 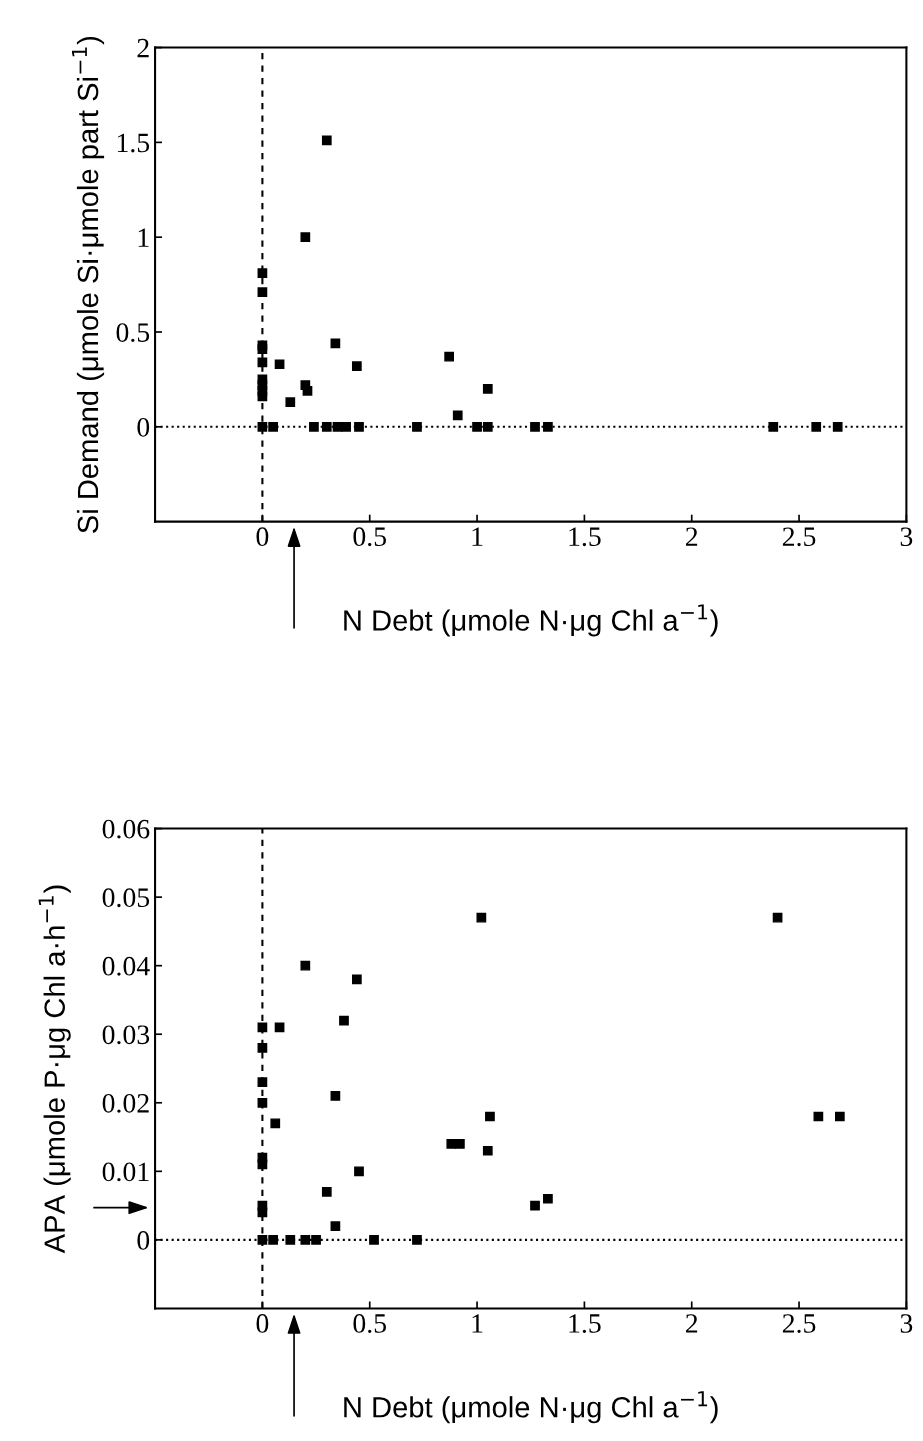 What do you see at coordinates (126, 898) in the screenshot?
I see `y-tick-label: 0.05` at bounding box center [126, 898].